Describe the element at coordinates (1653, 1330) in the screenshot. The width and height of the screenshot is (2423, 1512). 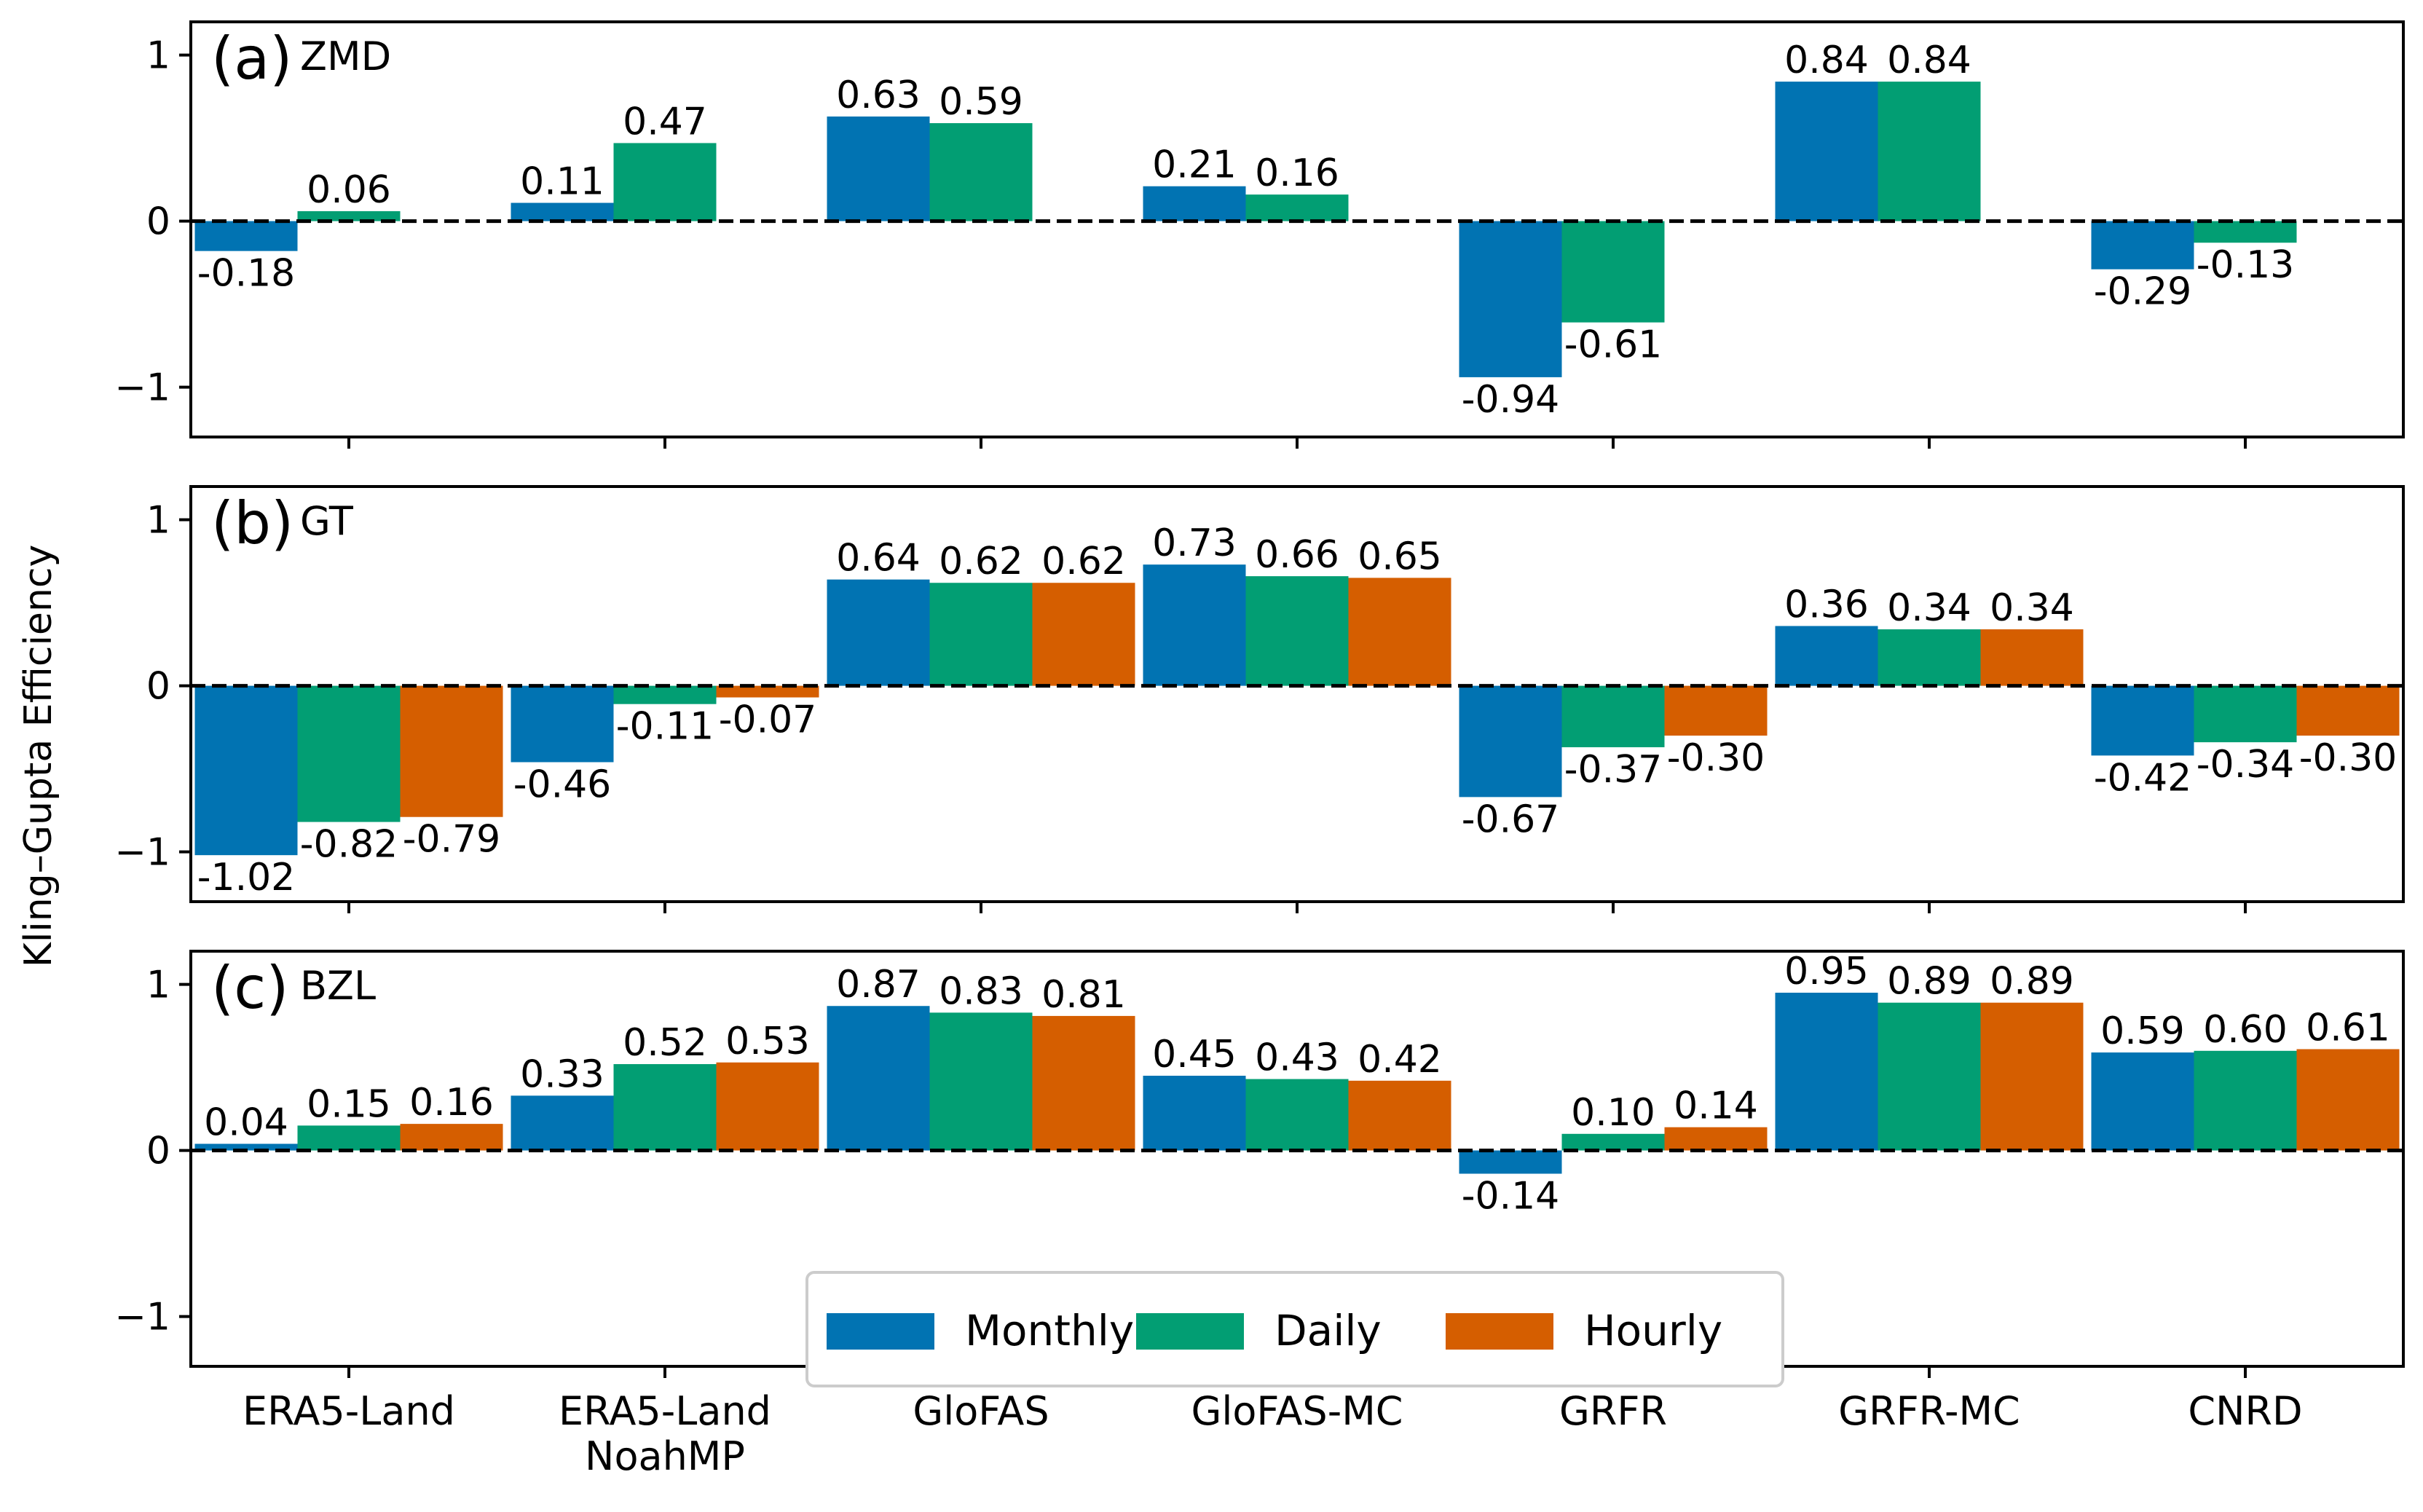
I see `legend-label-hourly: Hourly` at that location.